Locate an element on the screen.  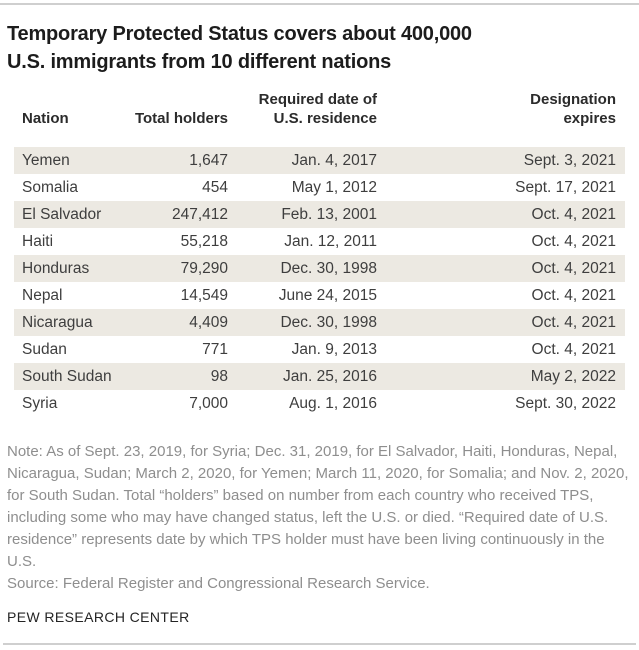
table-row: Sudan 771 Jan. 9, 2013 Oct. 4, 2021 is located at coordinates (319, 349).